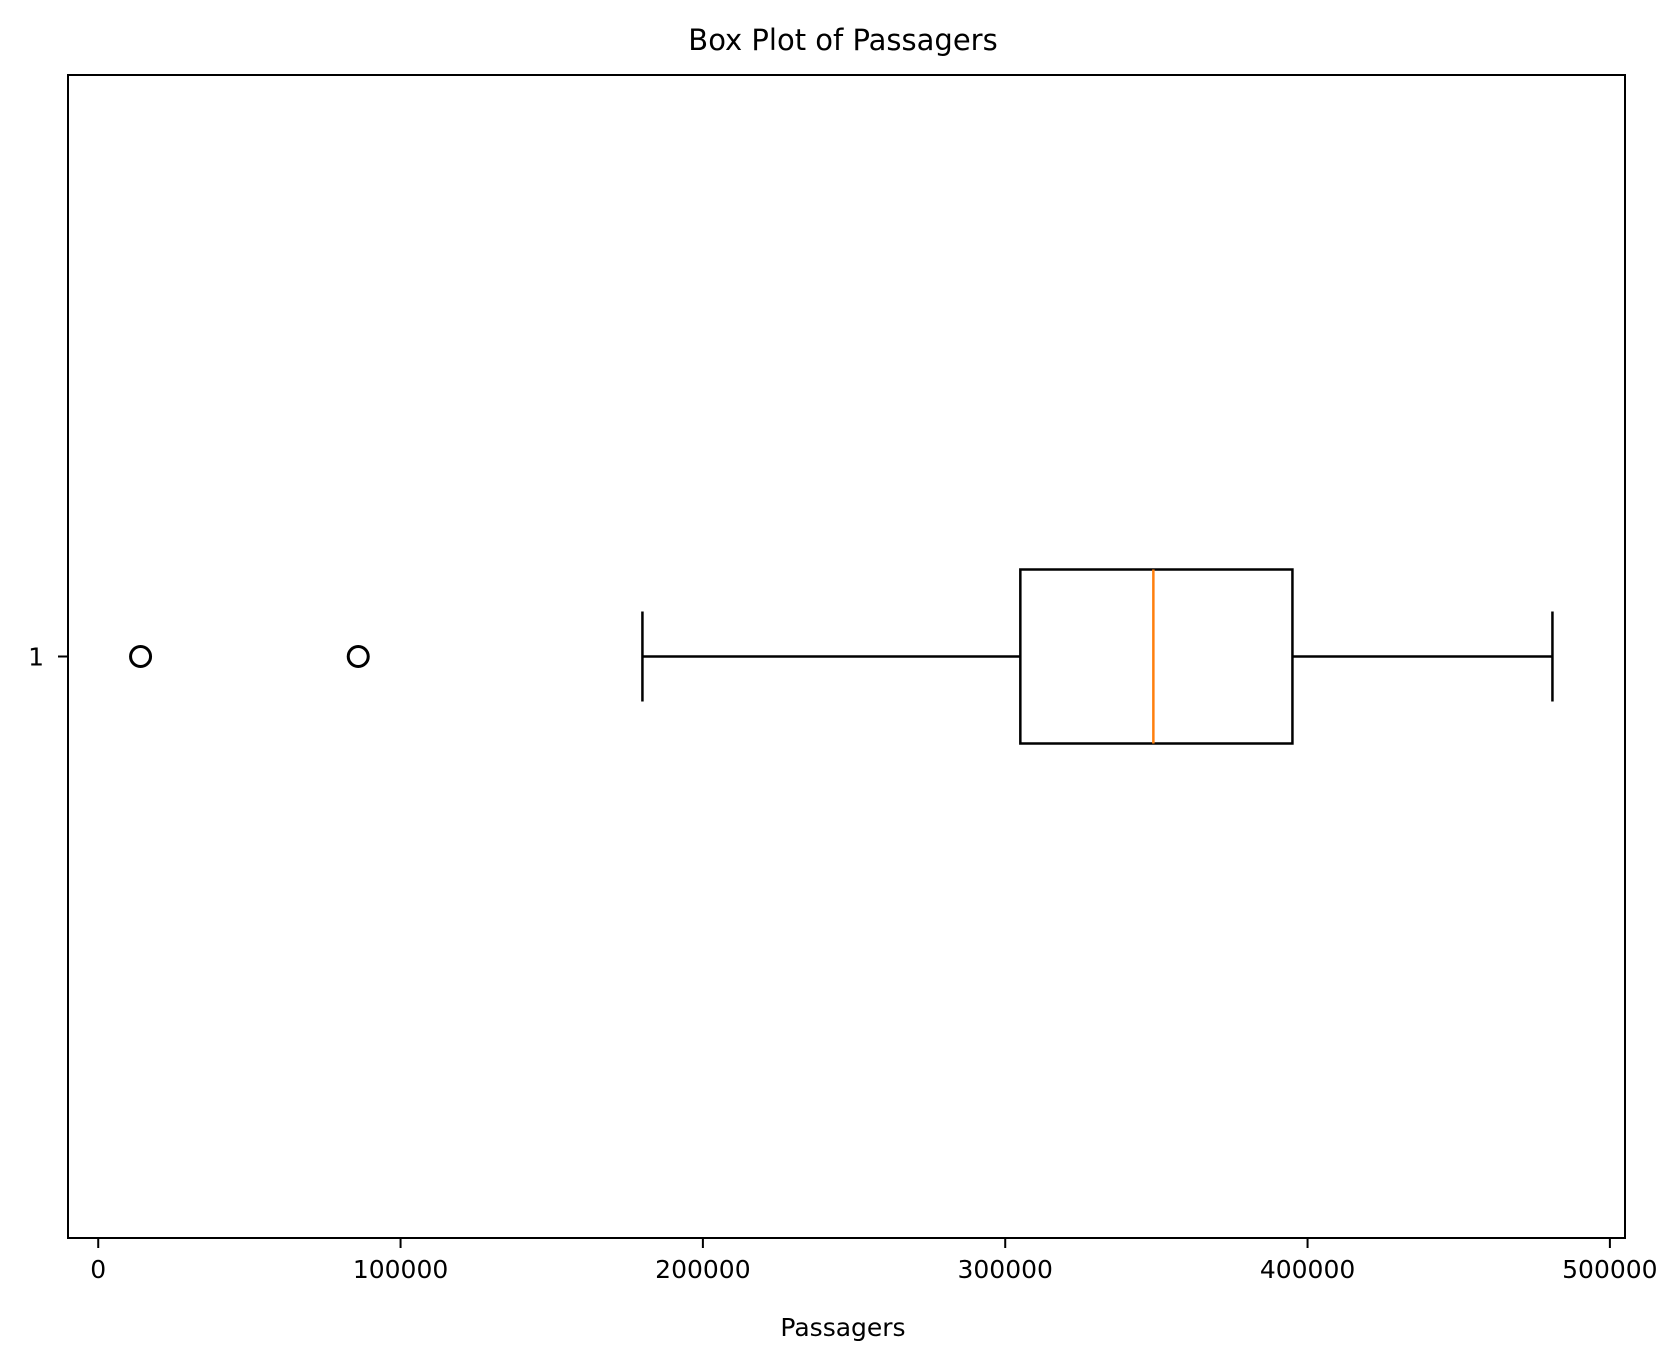 The width and height of the screenshot is (1680, 1355). What do you see at coordinates (48, 657) in the screenshot?
I see `y-axis: 1` at bounding box center [48, 657].